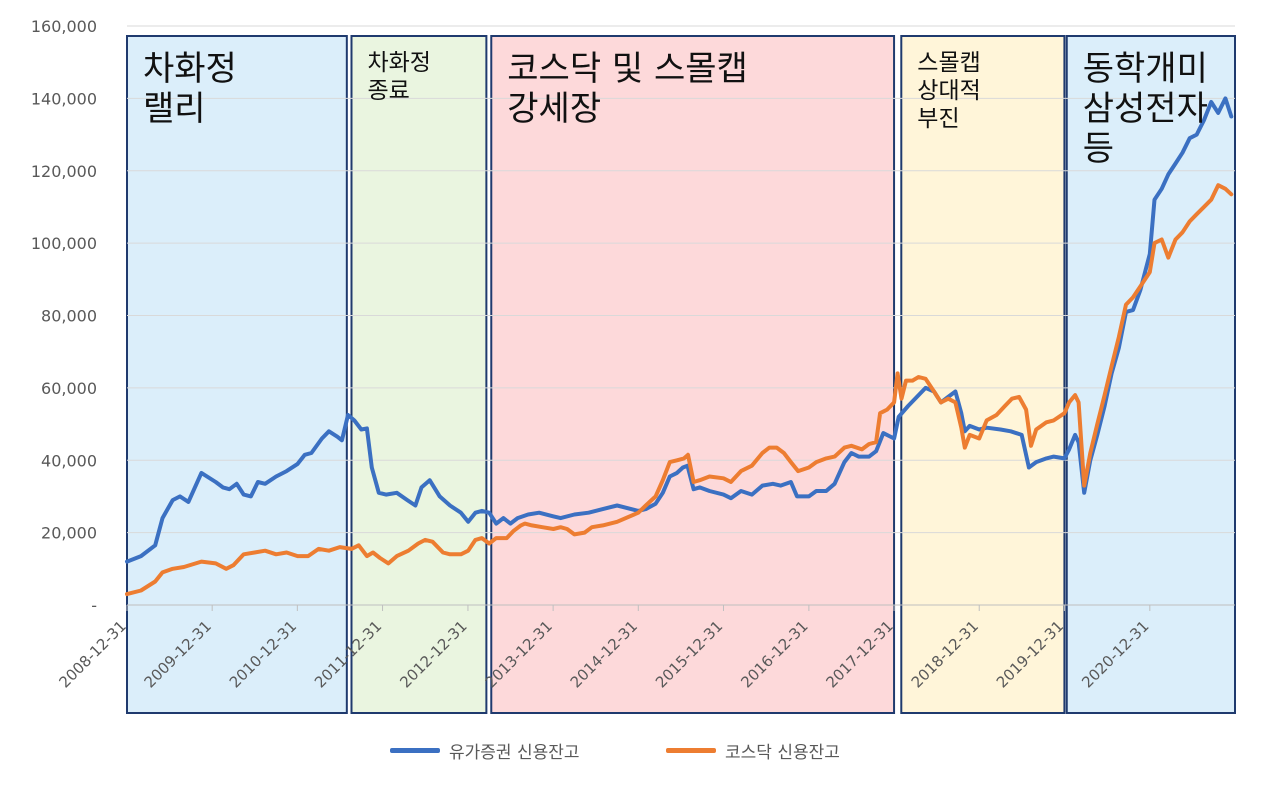  I want to click on x-tick-label-0: 2008-12-31, so click(92, 654).